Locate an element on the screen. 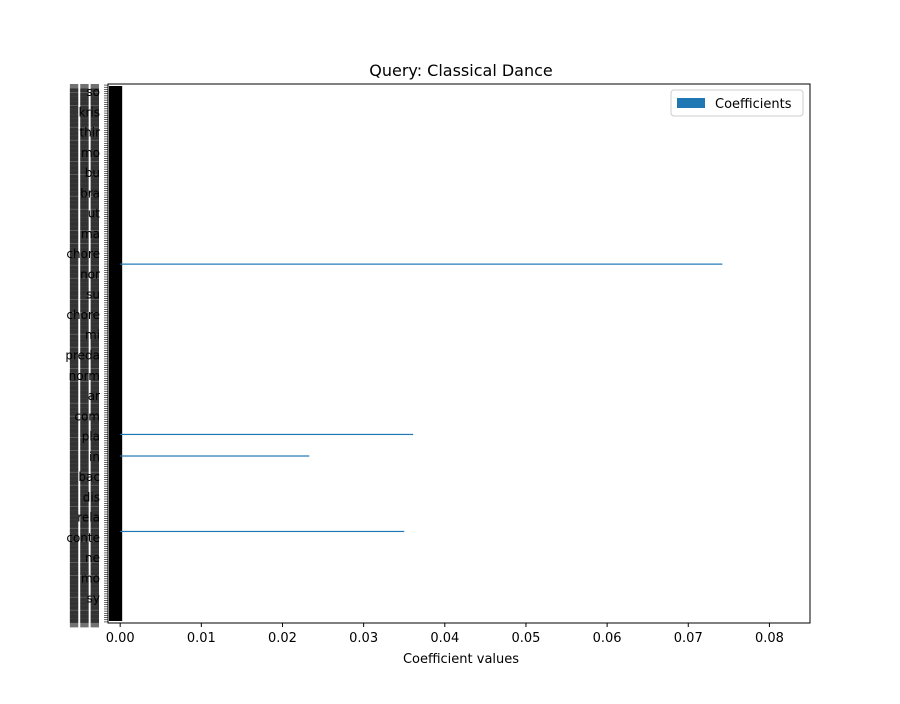  x-tick-label: 0.04 is located at coordinates (444, 638).